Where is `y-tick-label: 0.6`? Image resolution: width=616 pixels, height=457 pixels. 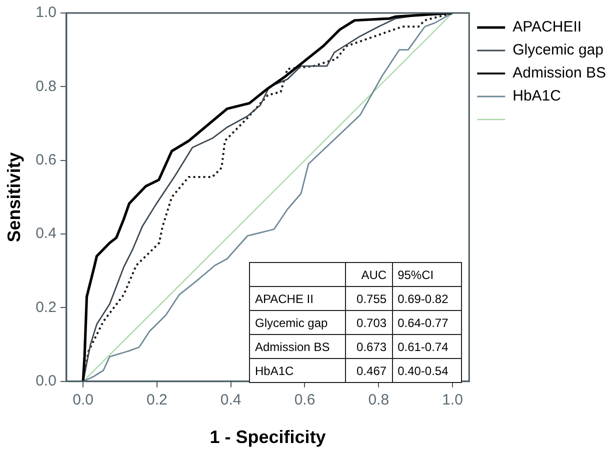 y-tick-label: 0.6 is located at coordinates (46, 160).